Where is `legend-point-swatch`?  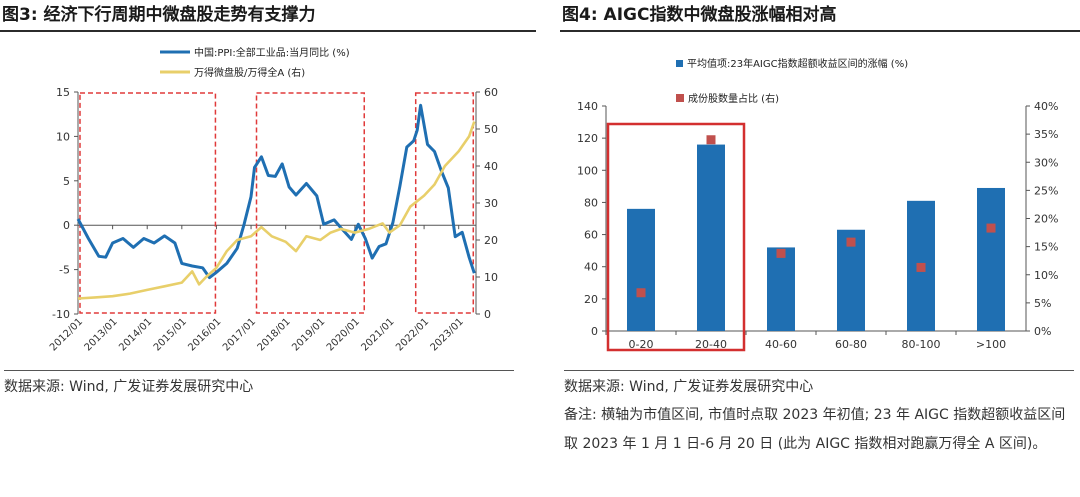
legend-point-swatch is located at coordinates (680, 98).